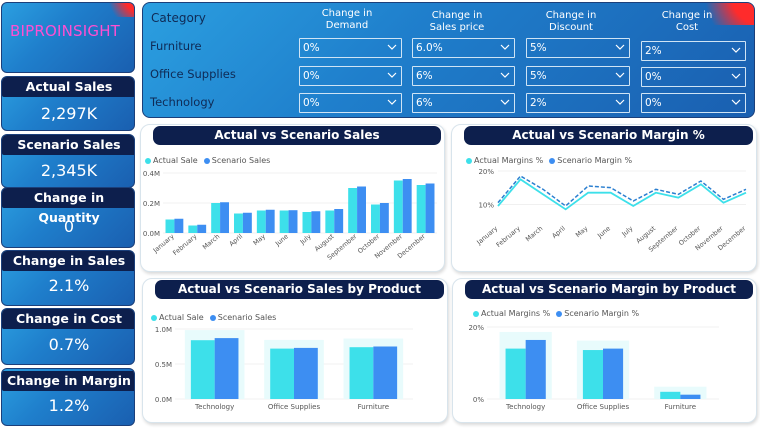  Describe the element at coordinates (182, 102) in the screenshot. I see `category-row-technology: Technology` at that location.